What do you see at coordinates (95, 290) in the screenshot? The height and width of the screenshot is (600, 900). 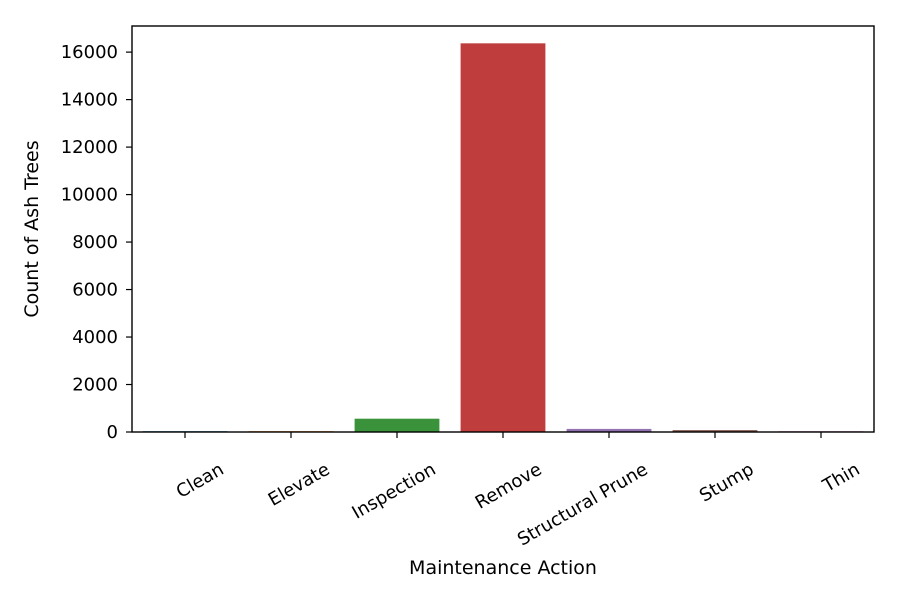 I see `y-tick-label: 6000` at bounding box center [95, 290].